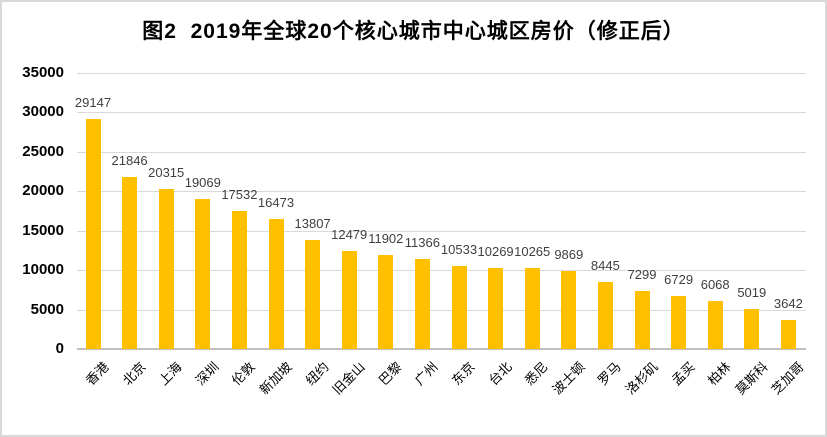 Image resolution: width=827 pixels, height=437 pixels. I want to click on x-tick-label: 新加坡, so click(275, 378).